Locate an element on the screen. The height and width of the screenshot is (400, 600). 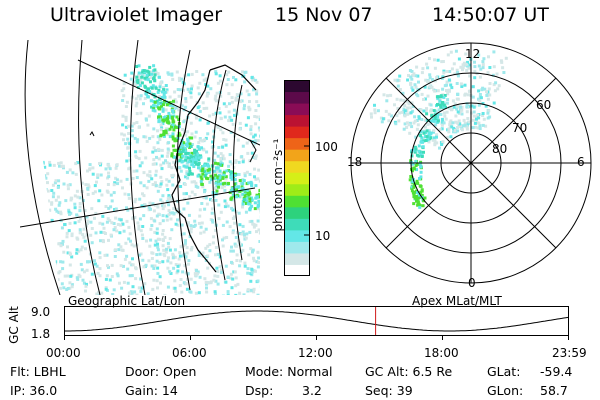
colorbar-band is located at coordinates (297, 235).